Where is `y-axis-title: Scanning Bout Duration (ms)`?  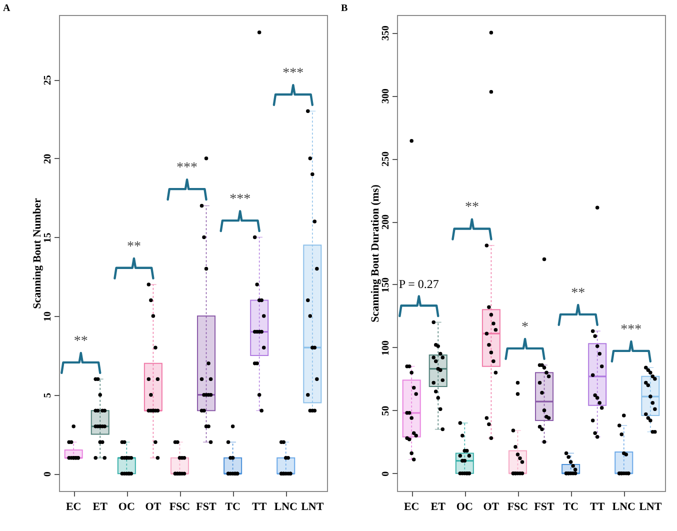 y-axis-title: Scanning Bout Duration (ms) is located at coordinates (376, 253).